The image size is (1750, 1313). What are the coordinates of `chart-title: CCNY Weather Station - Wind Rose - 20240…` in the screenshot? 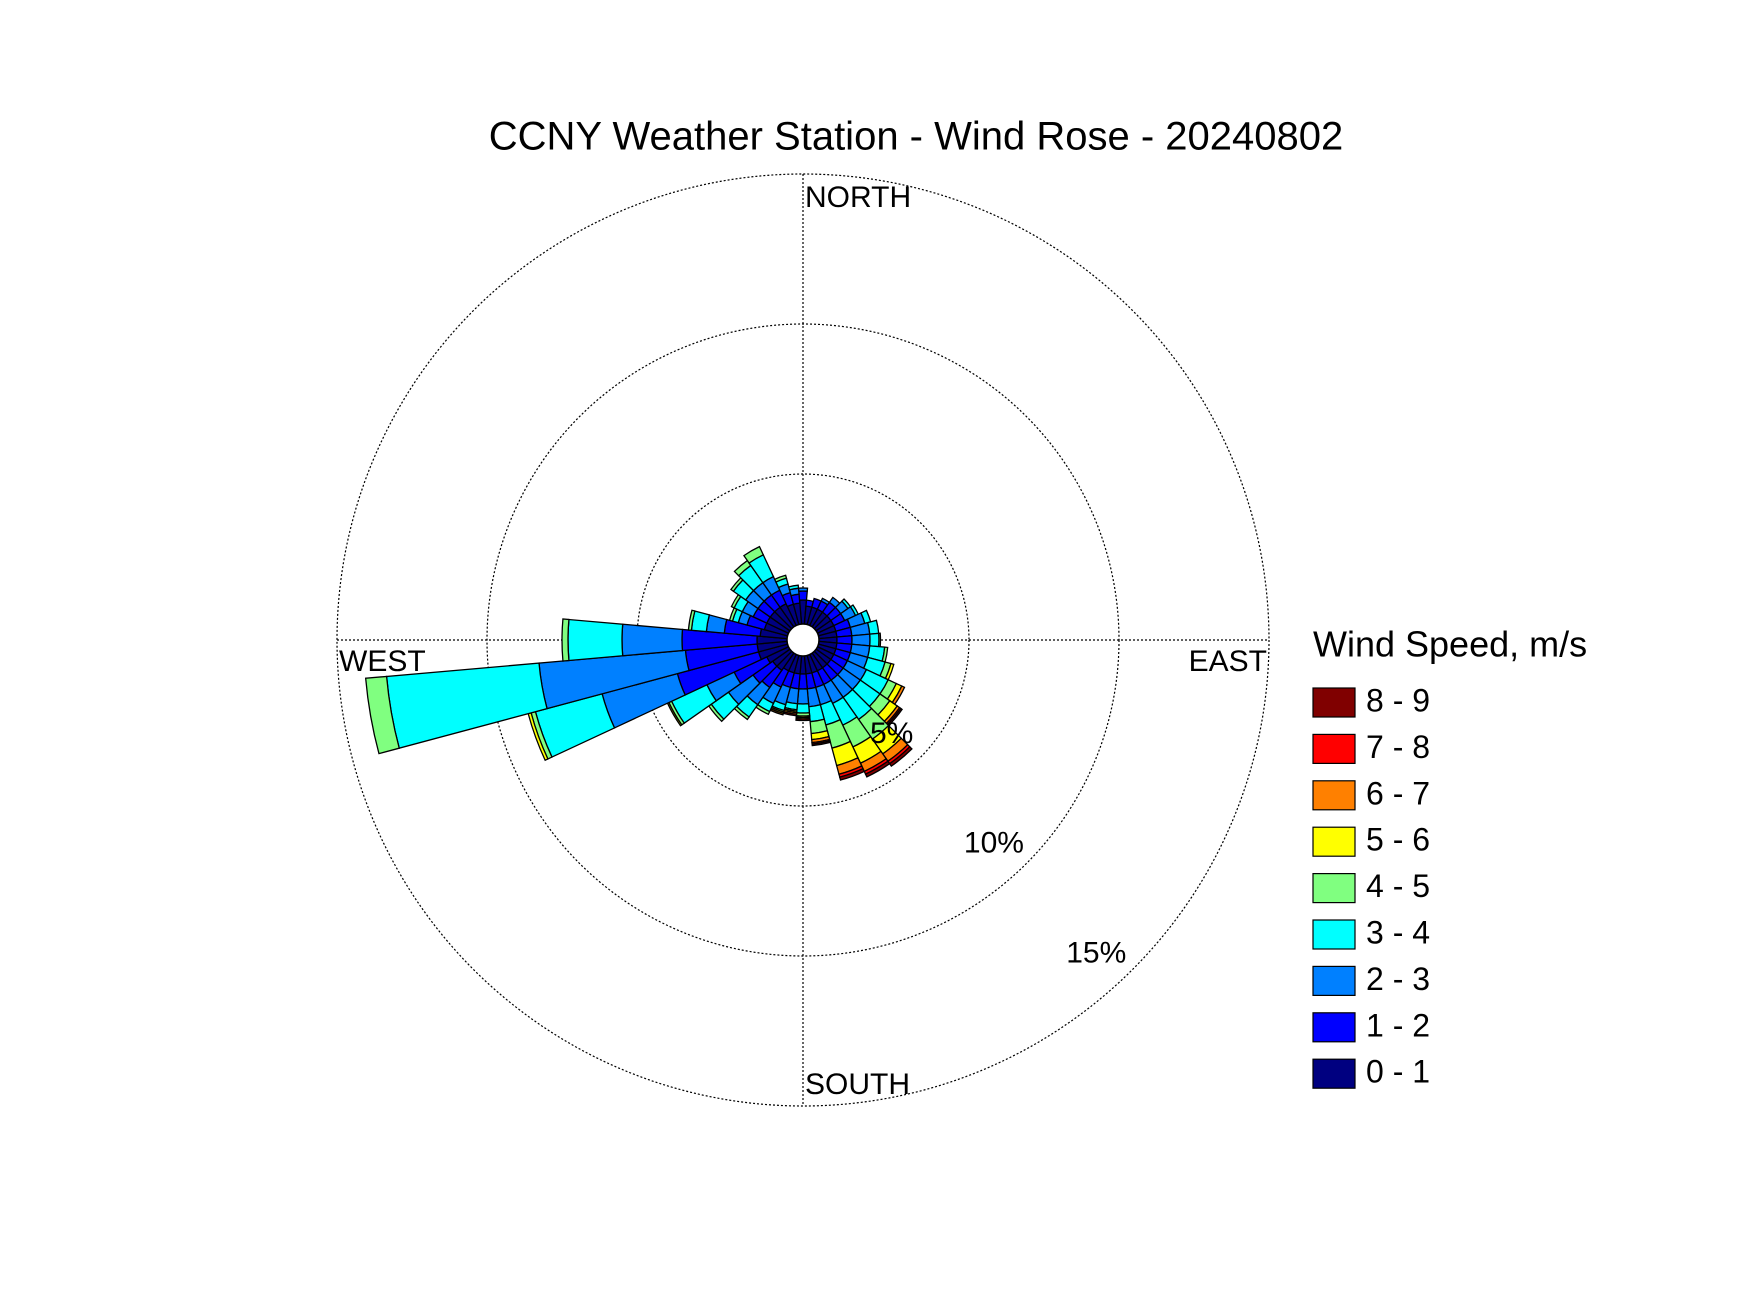 It's located at (916, 137).